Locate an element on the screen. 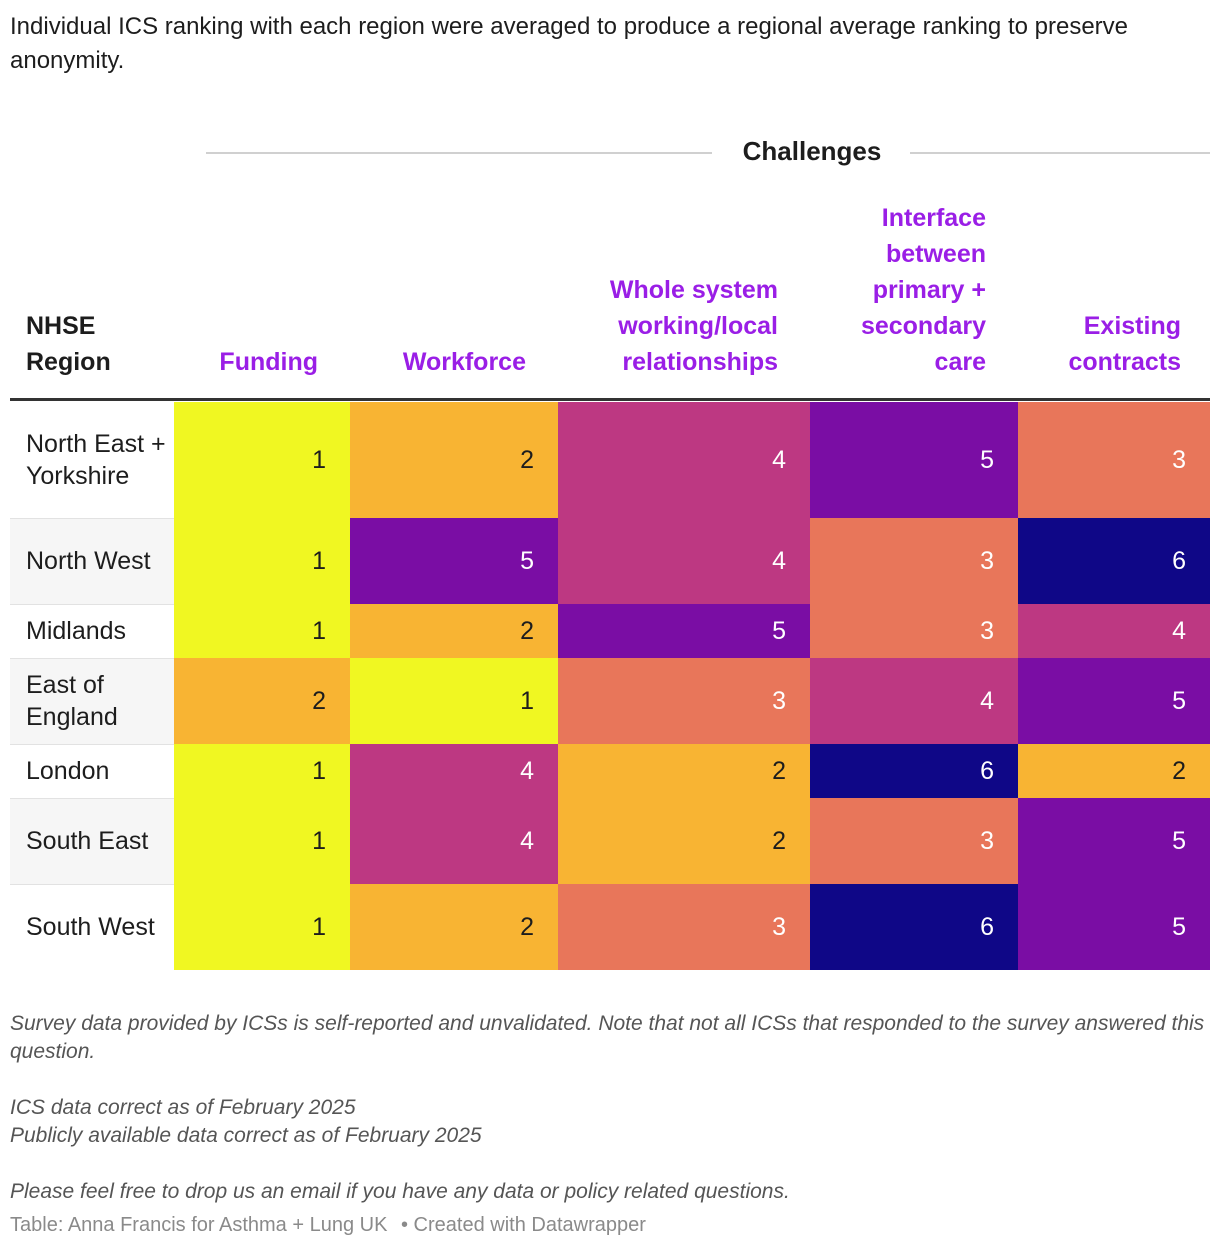 The image size is (1220, 1252). column-header-existing-contracts: Existing contracts is located at coordinates (1124, 344).